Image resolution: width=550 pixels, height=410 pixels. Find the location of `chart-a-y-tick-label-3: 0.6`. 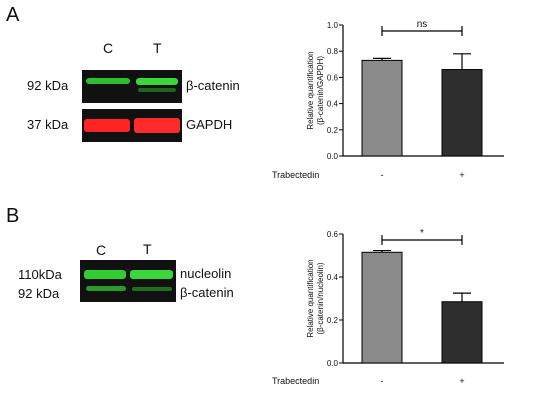

chart-a-y-tick-label-3: 0.6 is located at coordinates (333, 77).